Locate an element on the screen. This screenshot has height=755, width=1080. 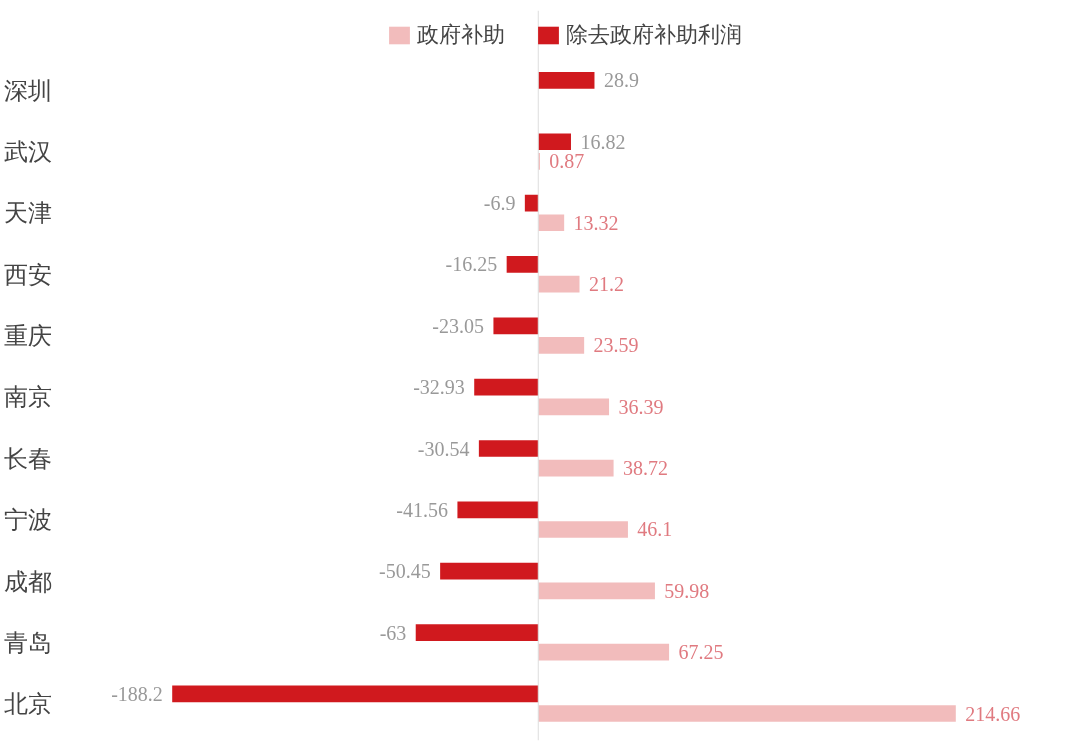
y-tick-label: 西安 is located at coordinates (27, 274).